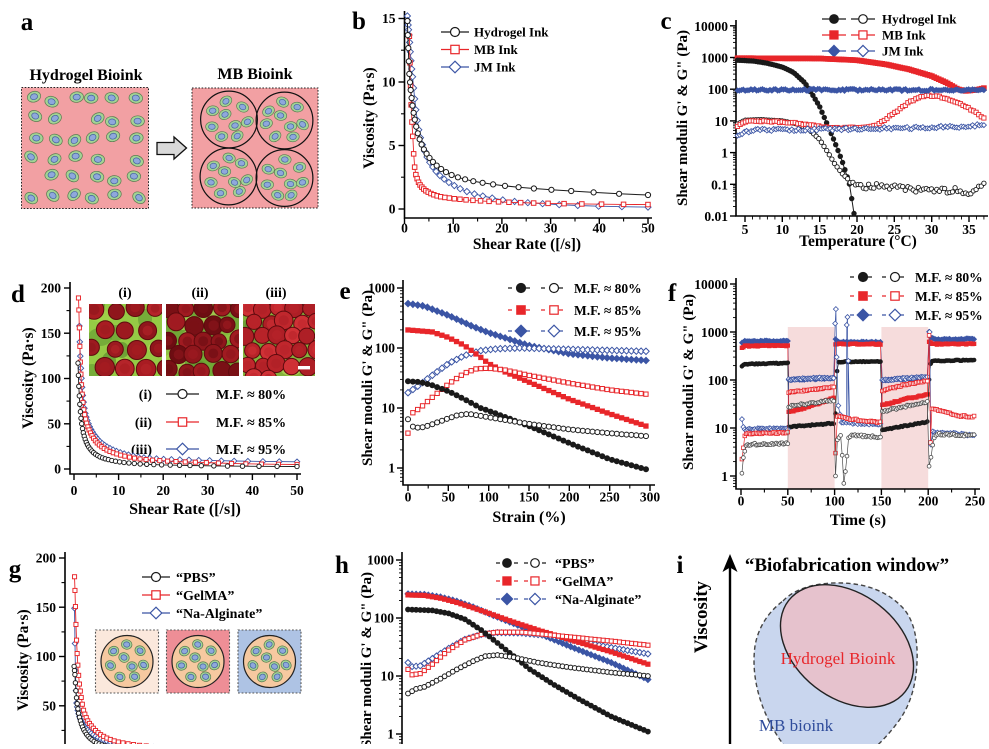  Describe the element at coordinates (344, 291) in the screenshot. I see `svg-text: e` at that location.